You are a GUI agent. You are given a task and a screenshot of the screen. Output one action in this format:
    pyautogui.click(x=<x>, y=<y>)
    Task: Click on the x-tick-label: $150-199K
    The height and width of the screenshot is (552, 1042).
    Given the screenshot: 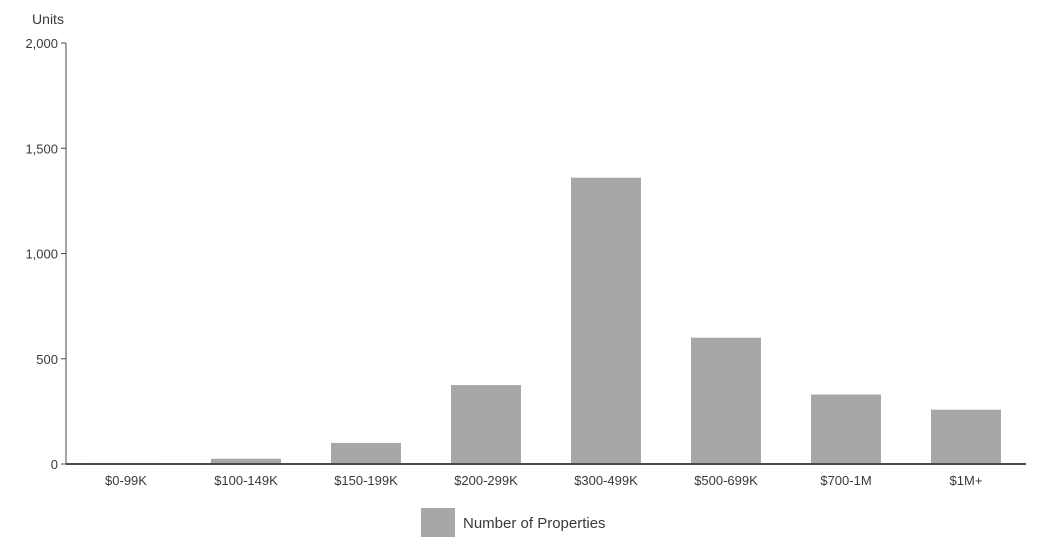 What is the action you would take?
    pyautogui.click(x=366, y=480)
    